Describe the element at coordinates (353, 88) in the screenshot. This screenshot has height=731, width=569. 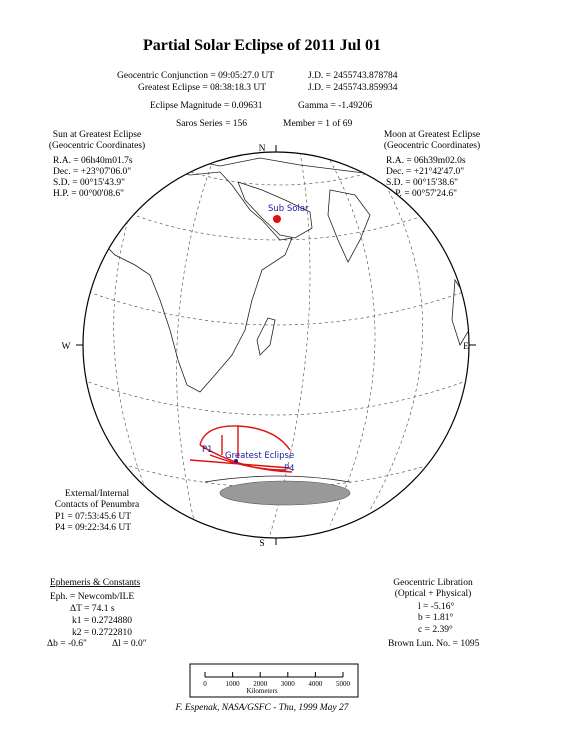
I see `greatest-jd: J.D. = 2455743.859934` at that location.